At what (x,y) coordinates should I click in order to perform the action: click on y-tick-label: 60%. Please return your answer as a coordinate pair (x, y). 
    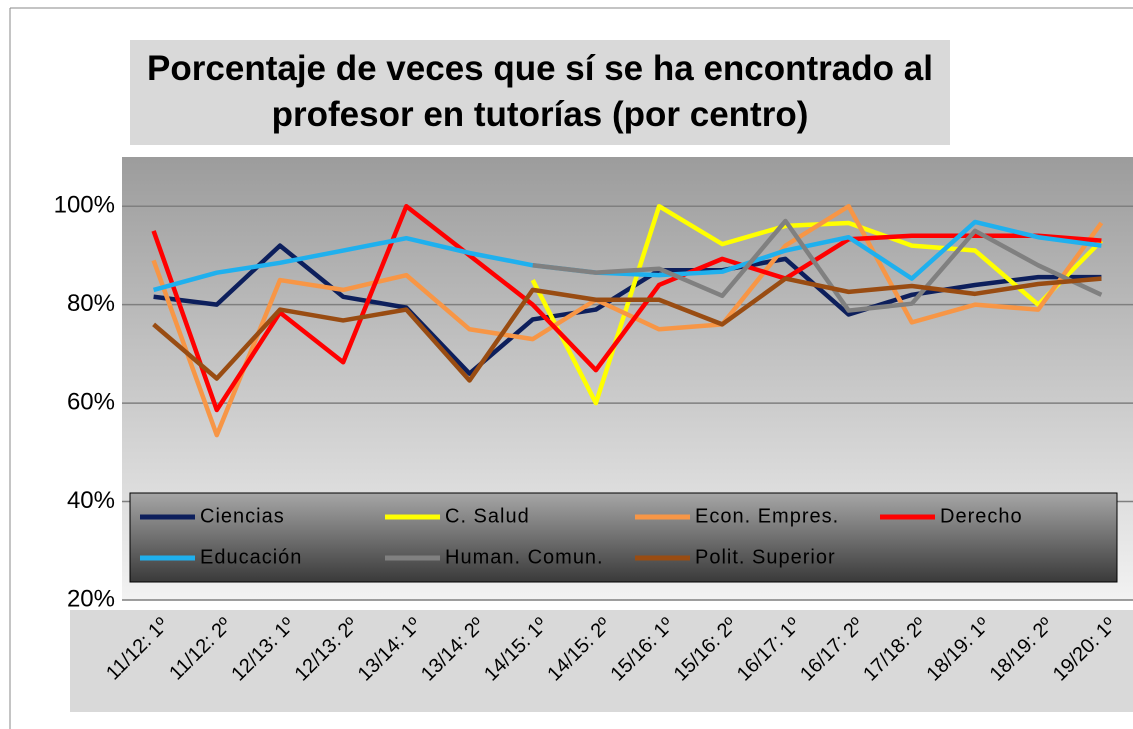
    Looking at the image, I should click on (91, 401).